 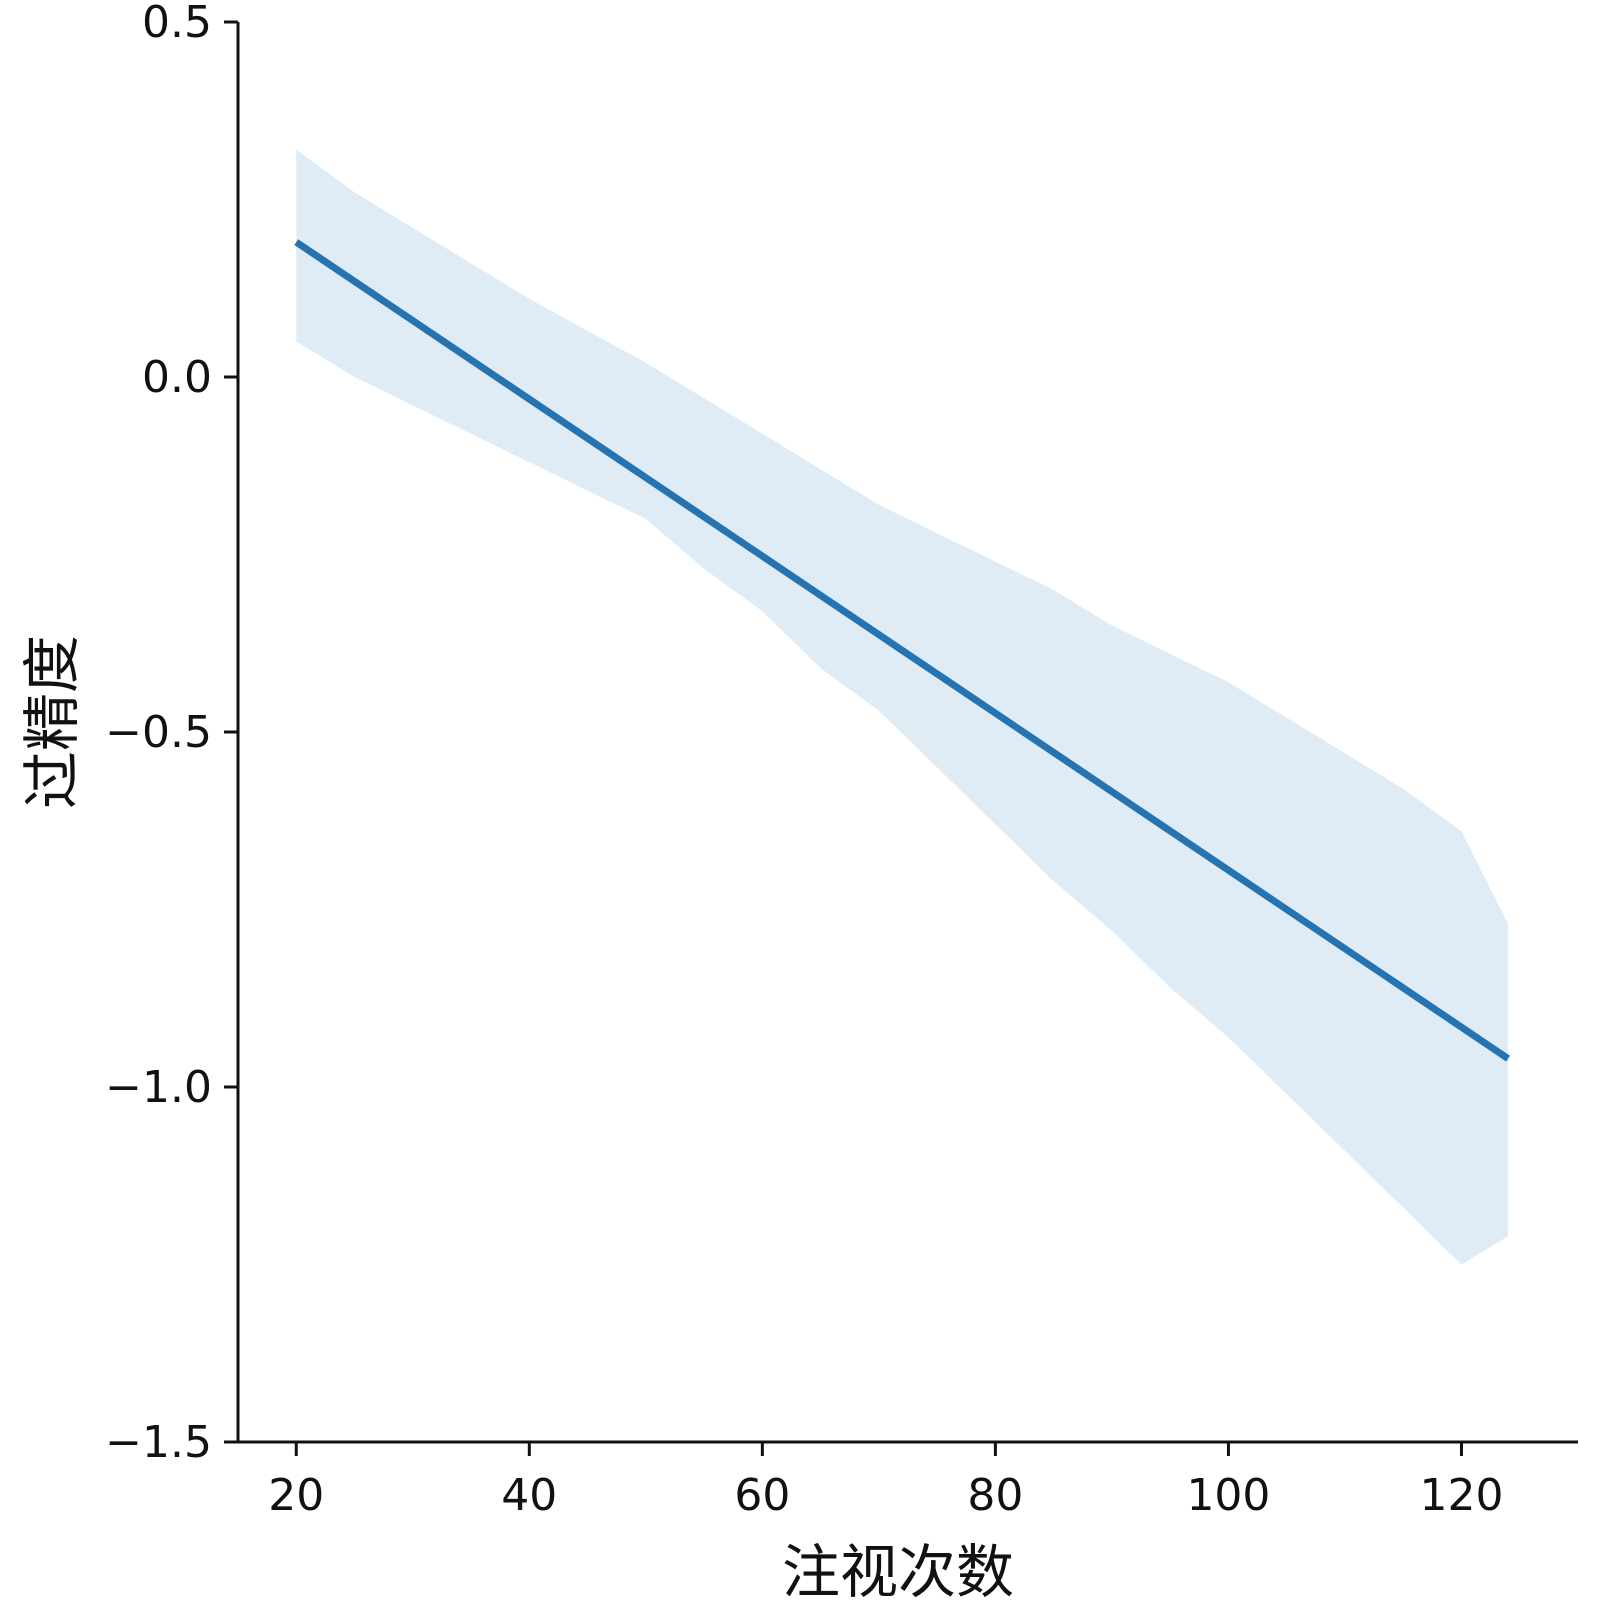 I want to click on x-tick-label: 100, so click(x=1228, y=1495).